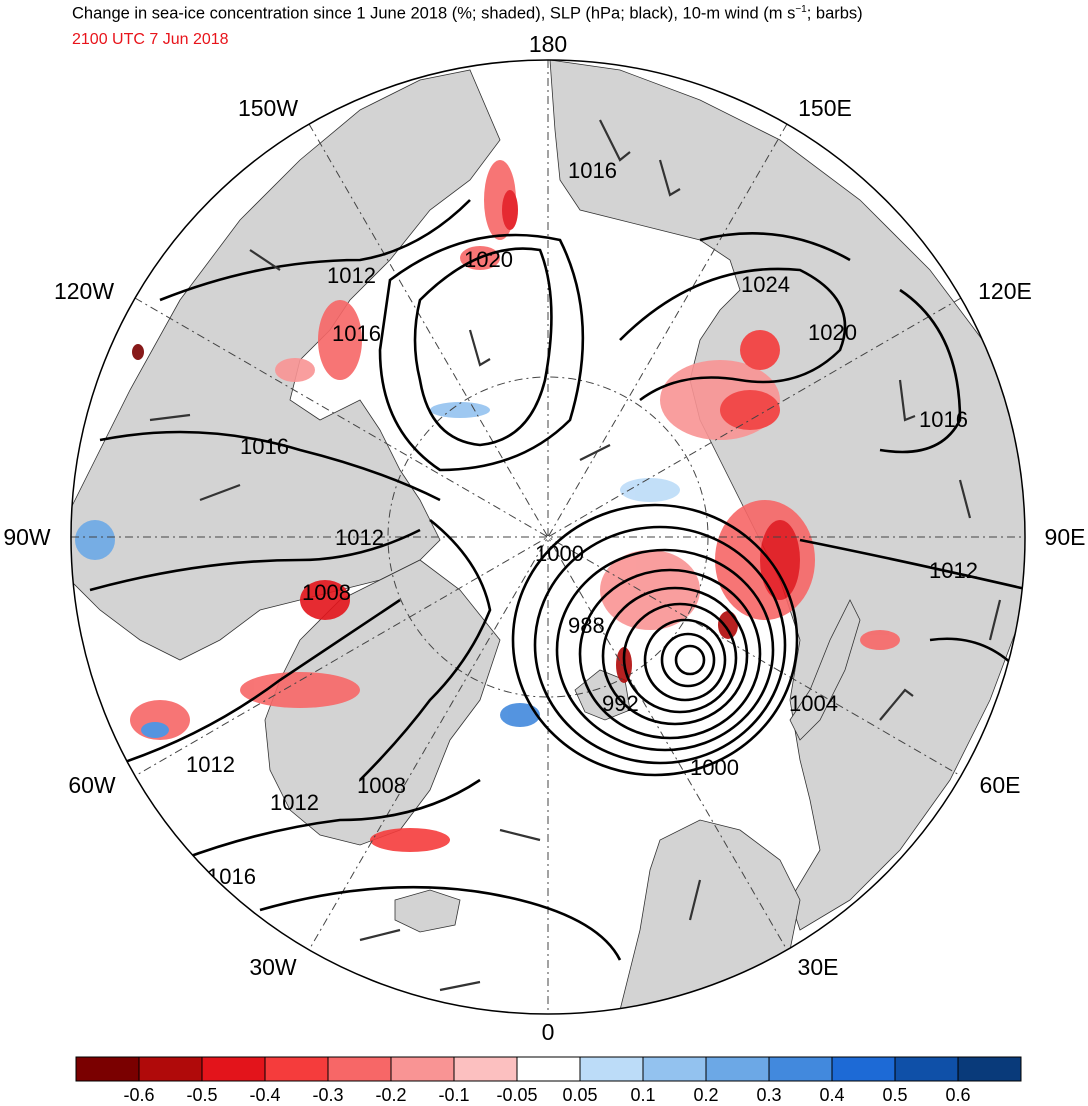 This screenshot has width=1088, height=1106. I want to click on colorbar-label: -0.2, so click(390, 1095).